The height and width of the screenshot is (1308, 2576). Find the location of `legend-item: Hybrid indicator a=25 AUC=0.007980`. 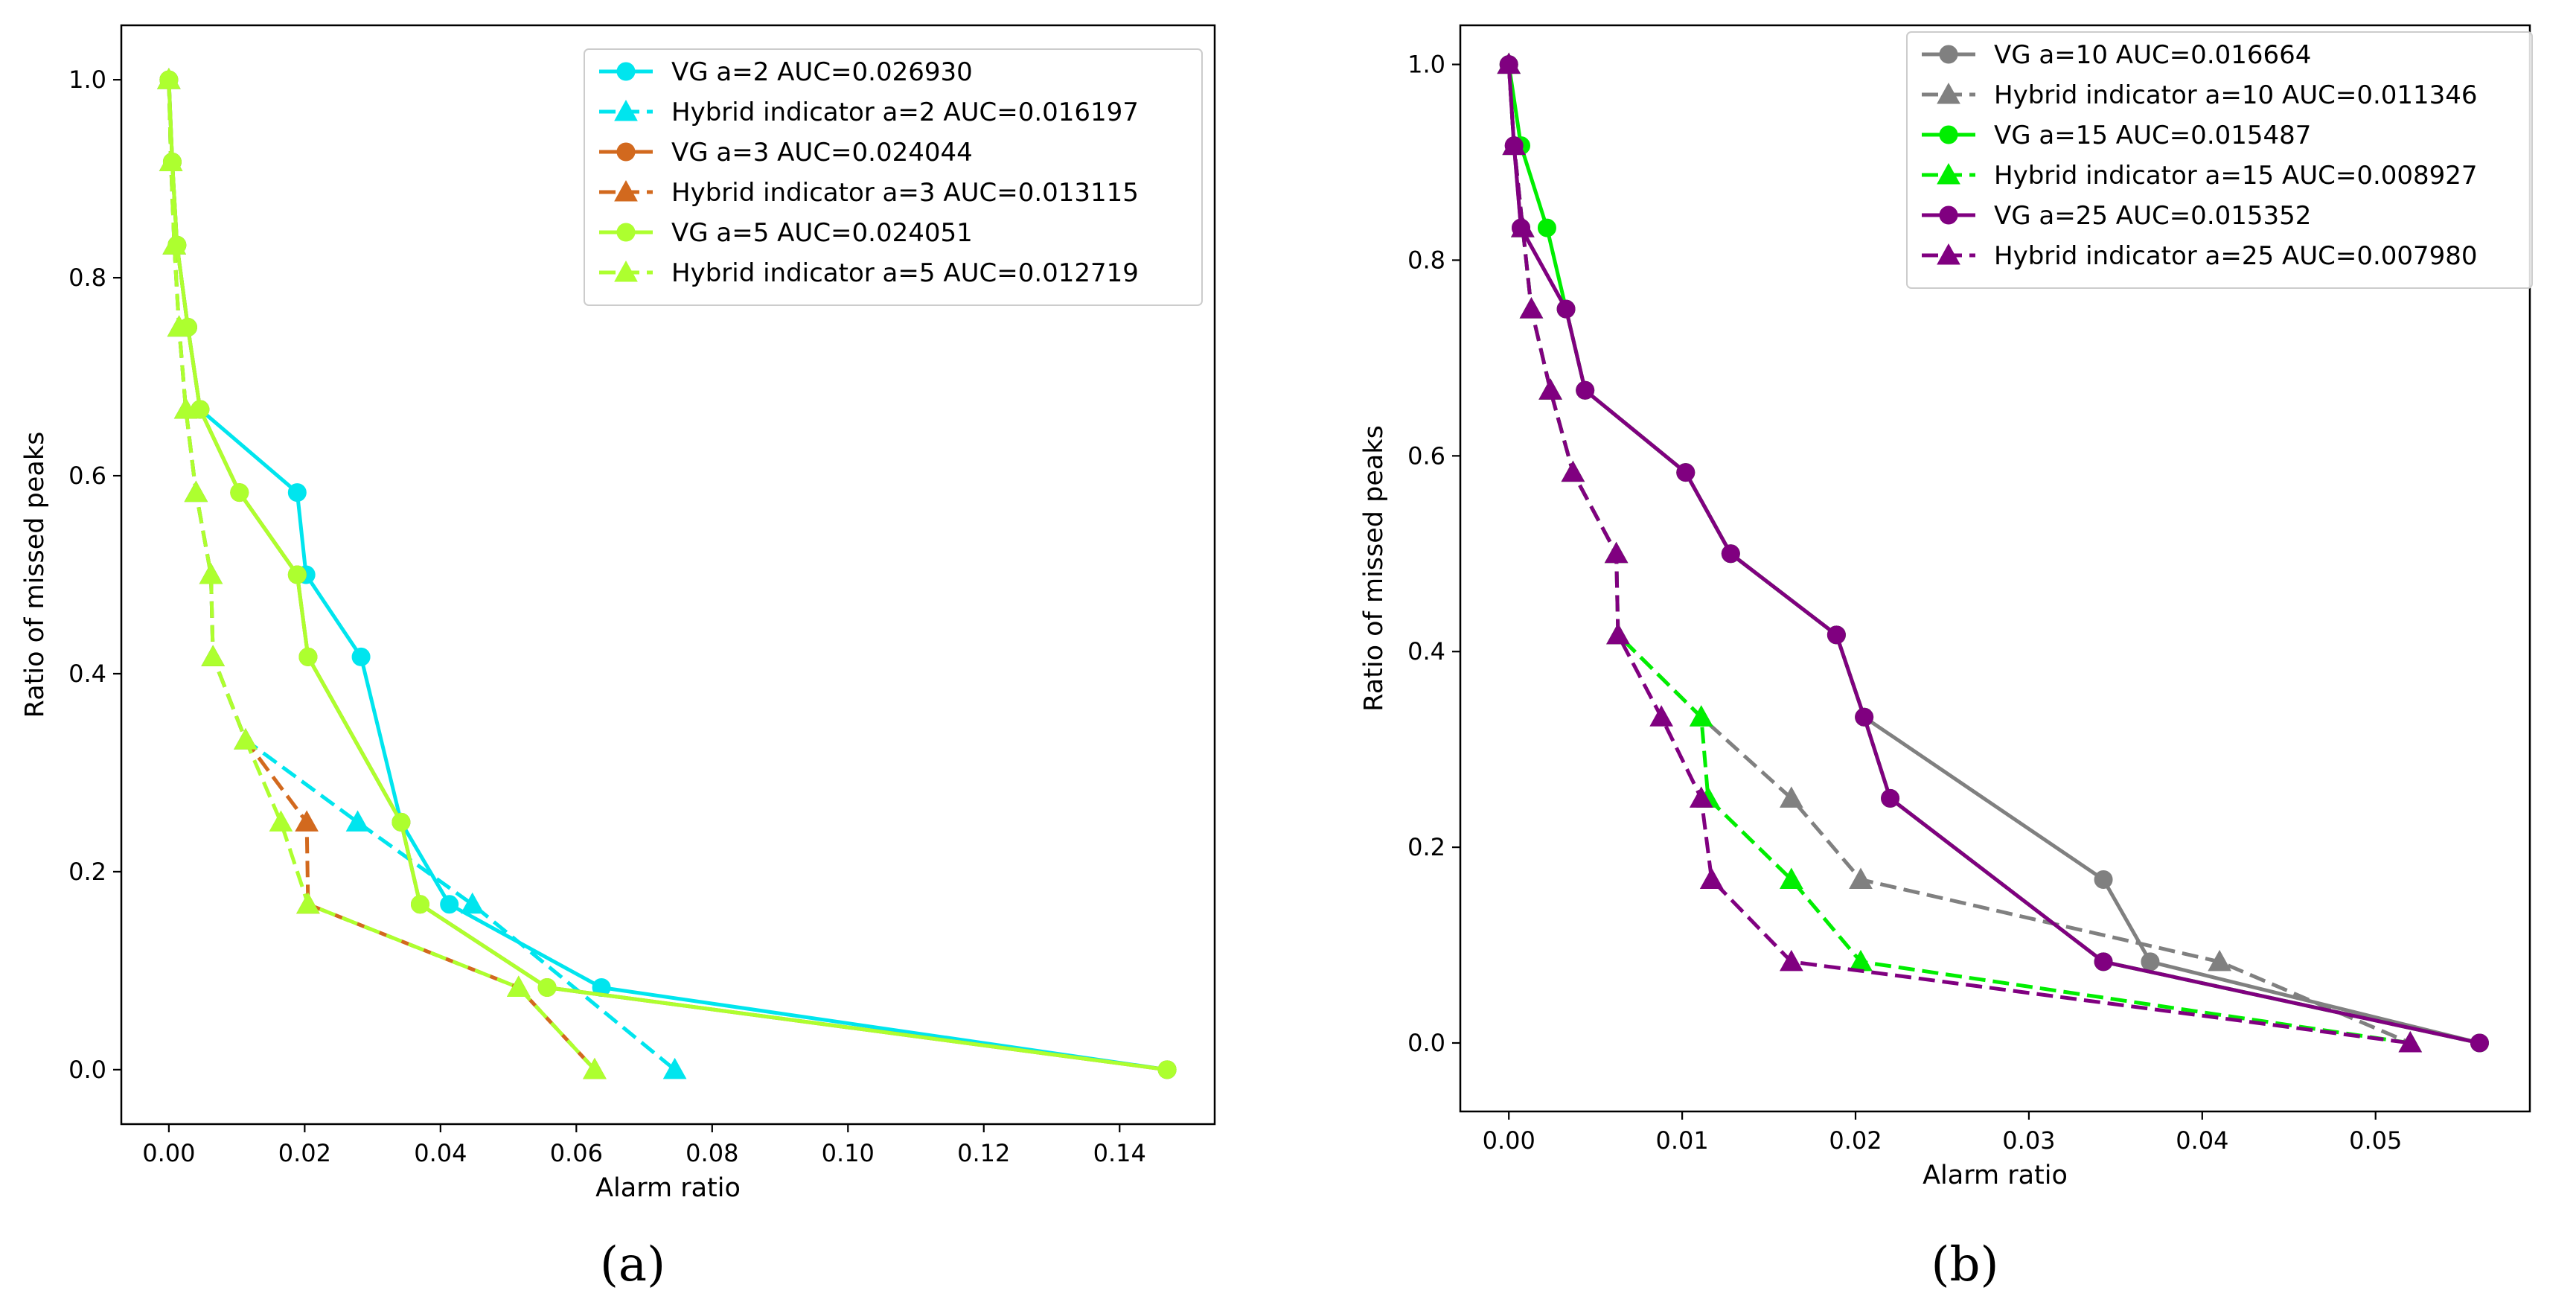

legend-item: Hybrid indicator a=25 AUC=0.007980 is located at coordinates (2200, 256).